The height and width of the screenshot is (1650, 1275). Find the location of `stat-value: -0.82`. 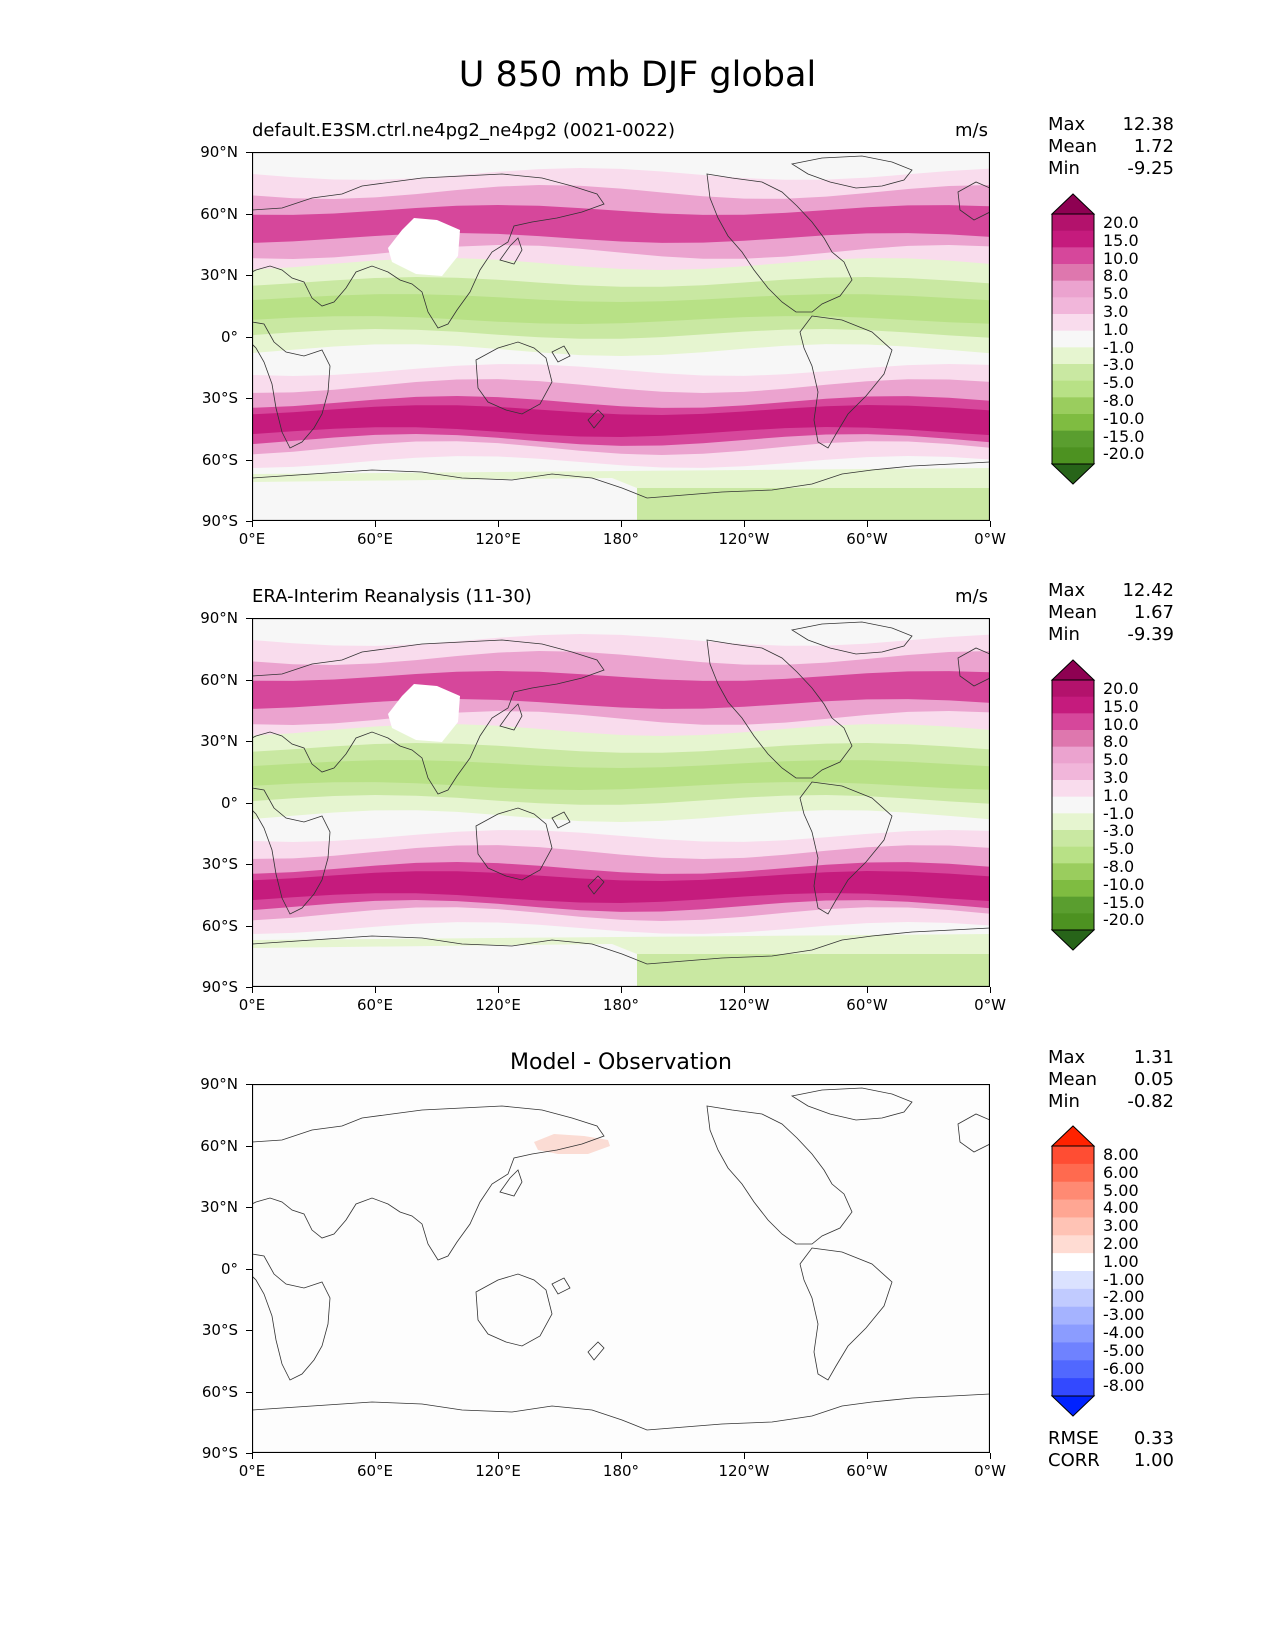

stat-value: -0.82 is located at coordinates (1150, 1101).